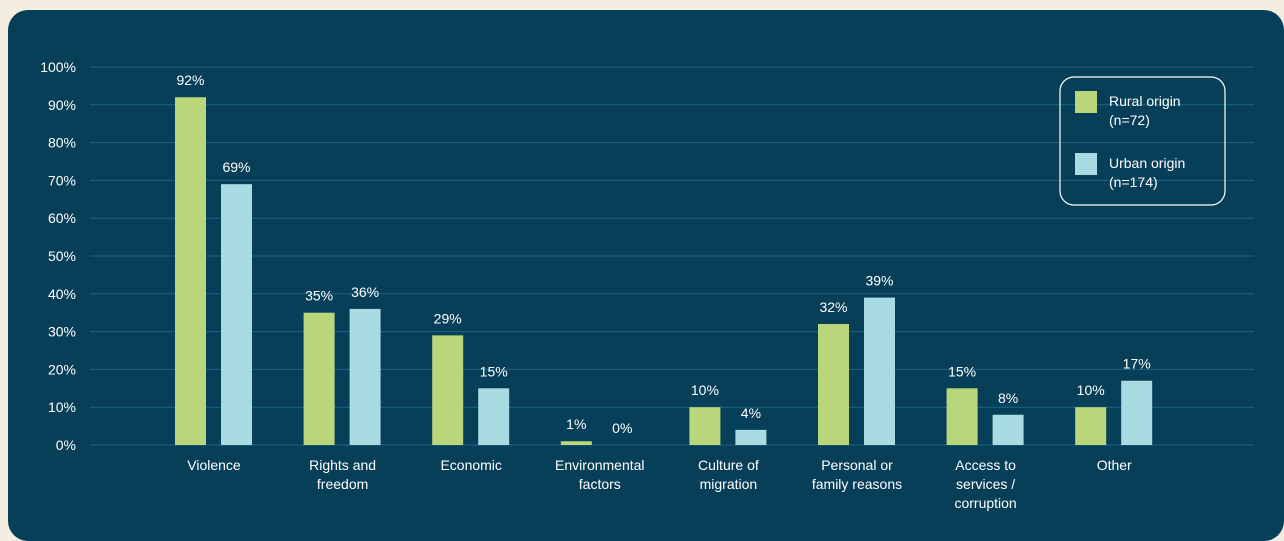 The height and width of the screenshot is (541, 1284). I want to click on data-label: 1%, so click(576, 424).